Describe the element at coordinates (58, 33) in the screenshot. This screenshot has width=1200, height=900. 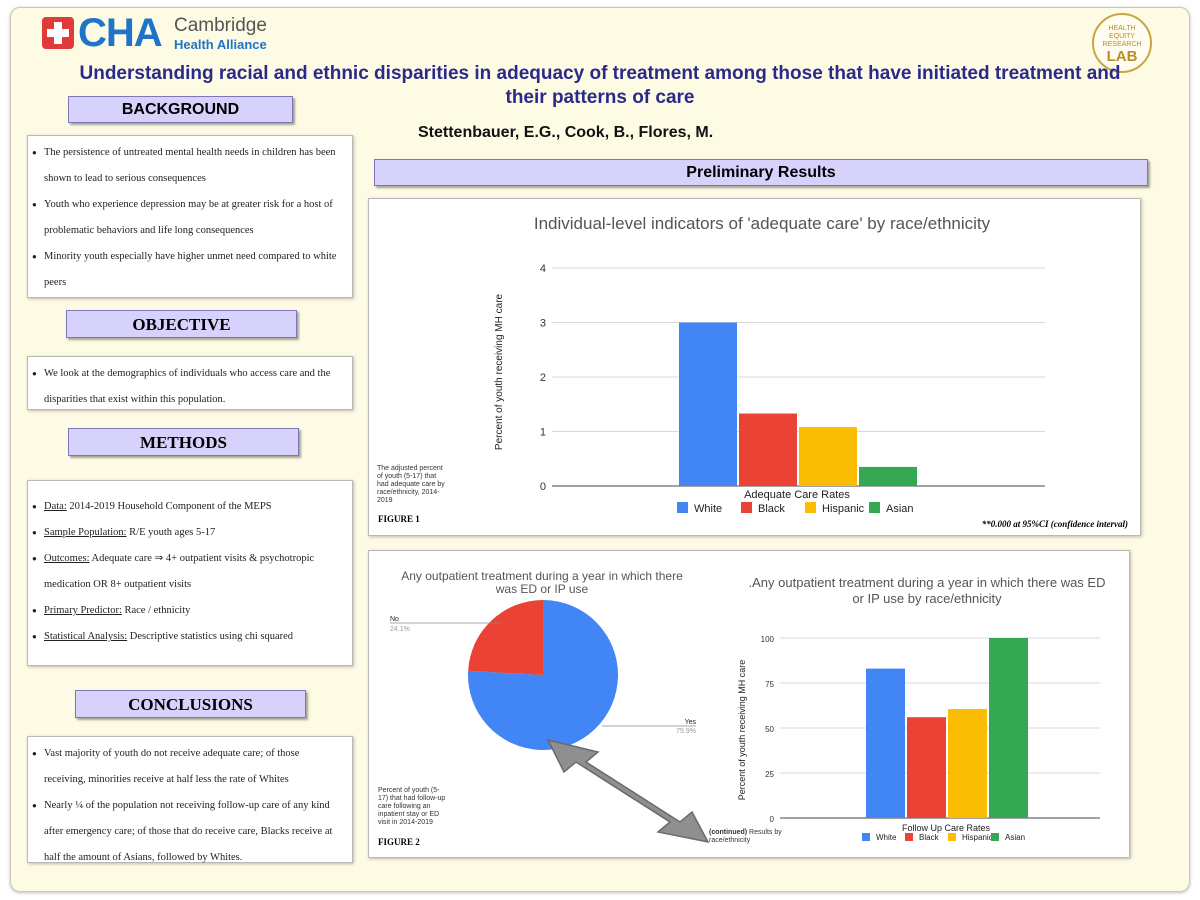
I see `cross-icon` at that location.